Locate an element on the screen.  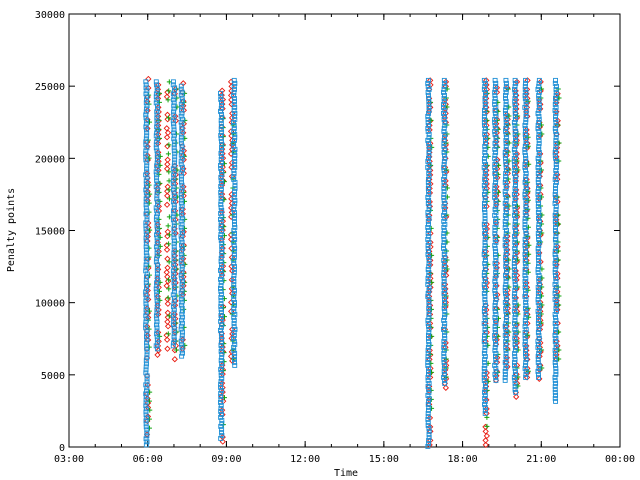
x-tick-label: 18:00 is located at coordinates (463, 459).